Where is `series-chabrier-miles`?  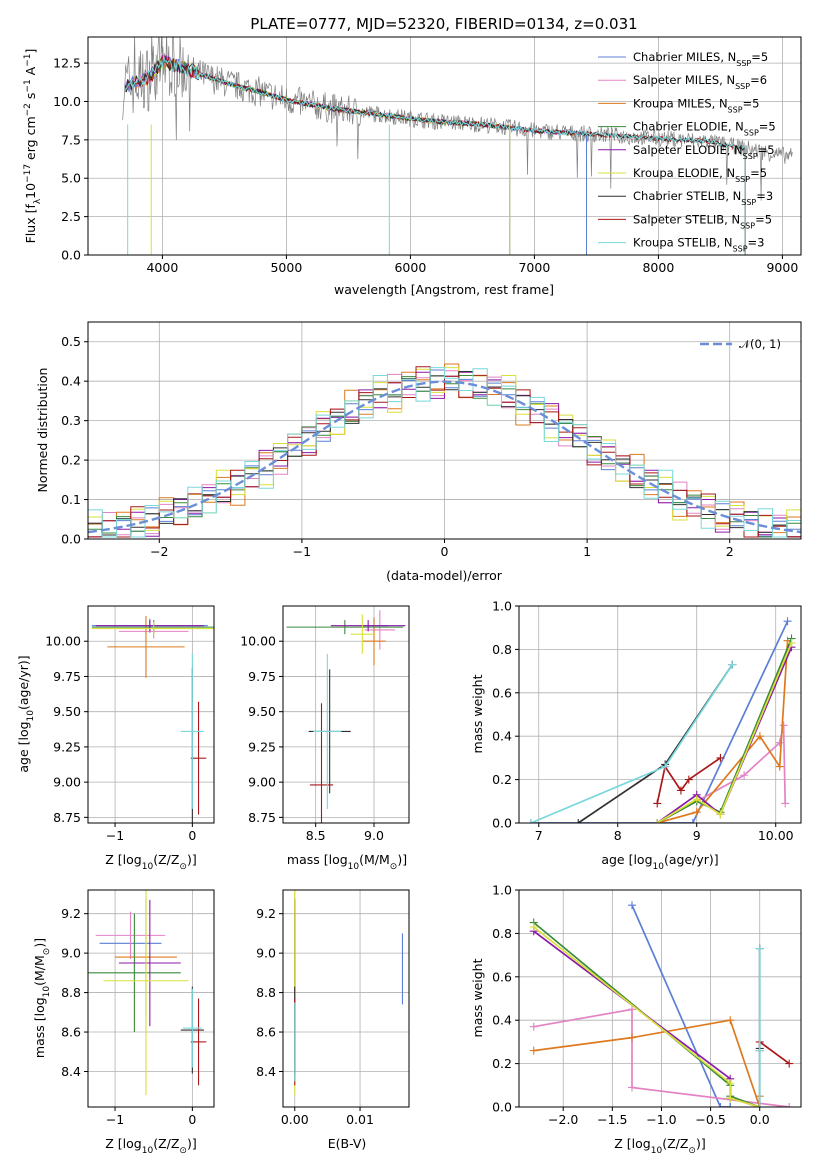 series-chabrier-miles is located at coordinates (681, 1005).